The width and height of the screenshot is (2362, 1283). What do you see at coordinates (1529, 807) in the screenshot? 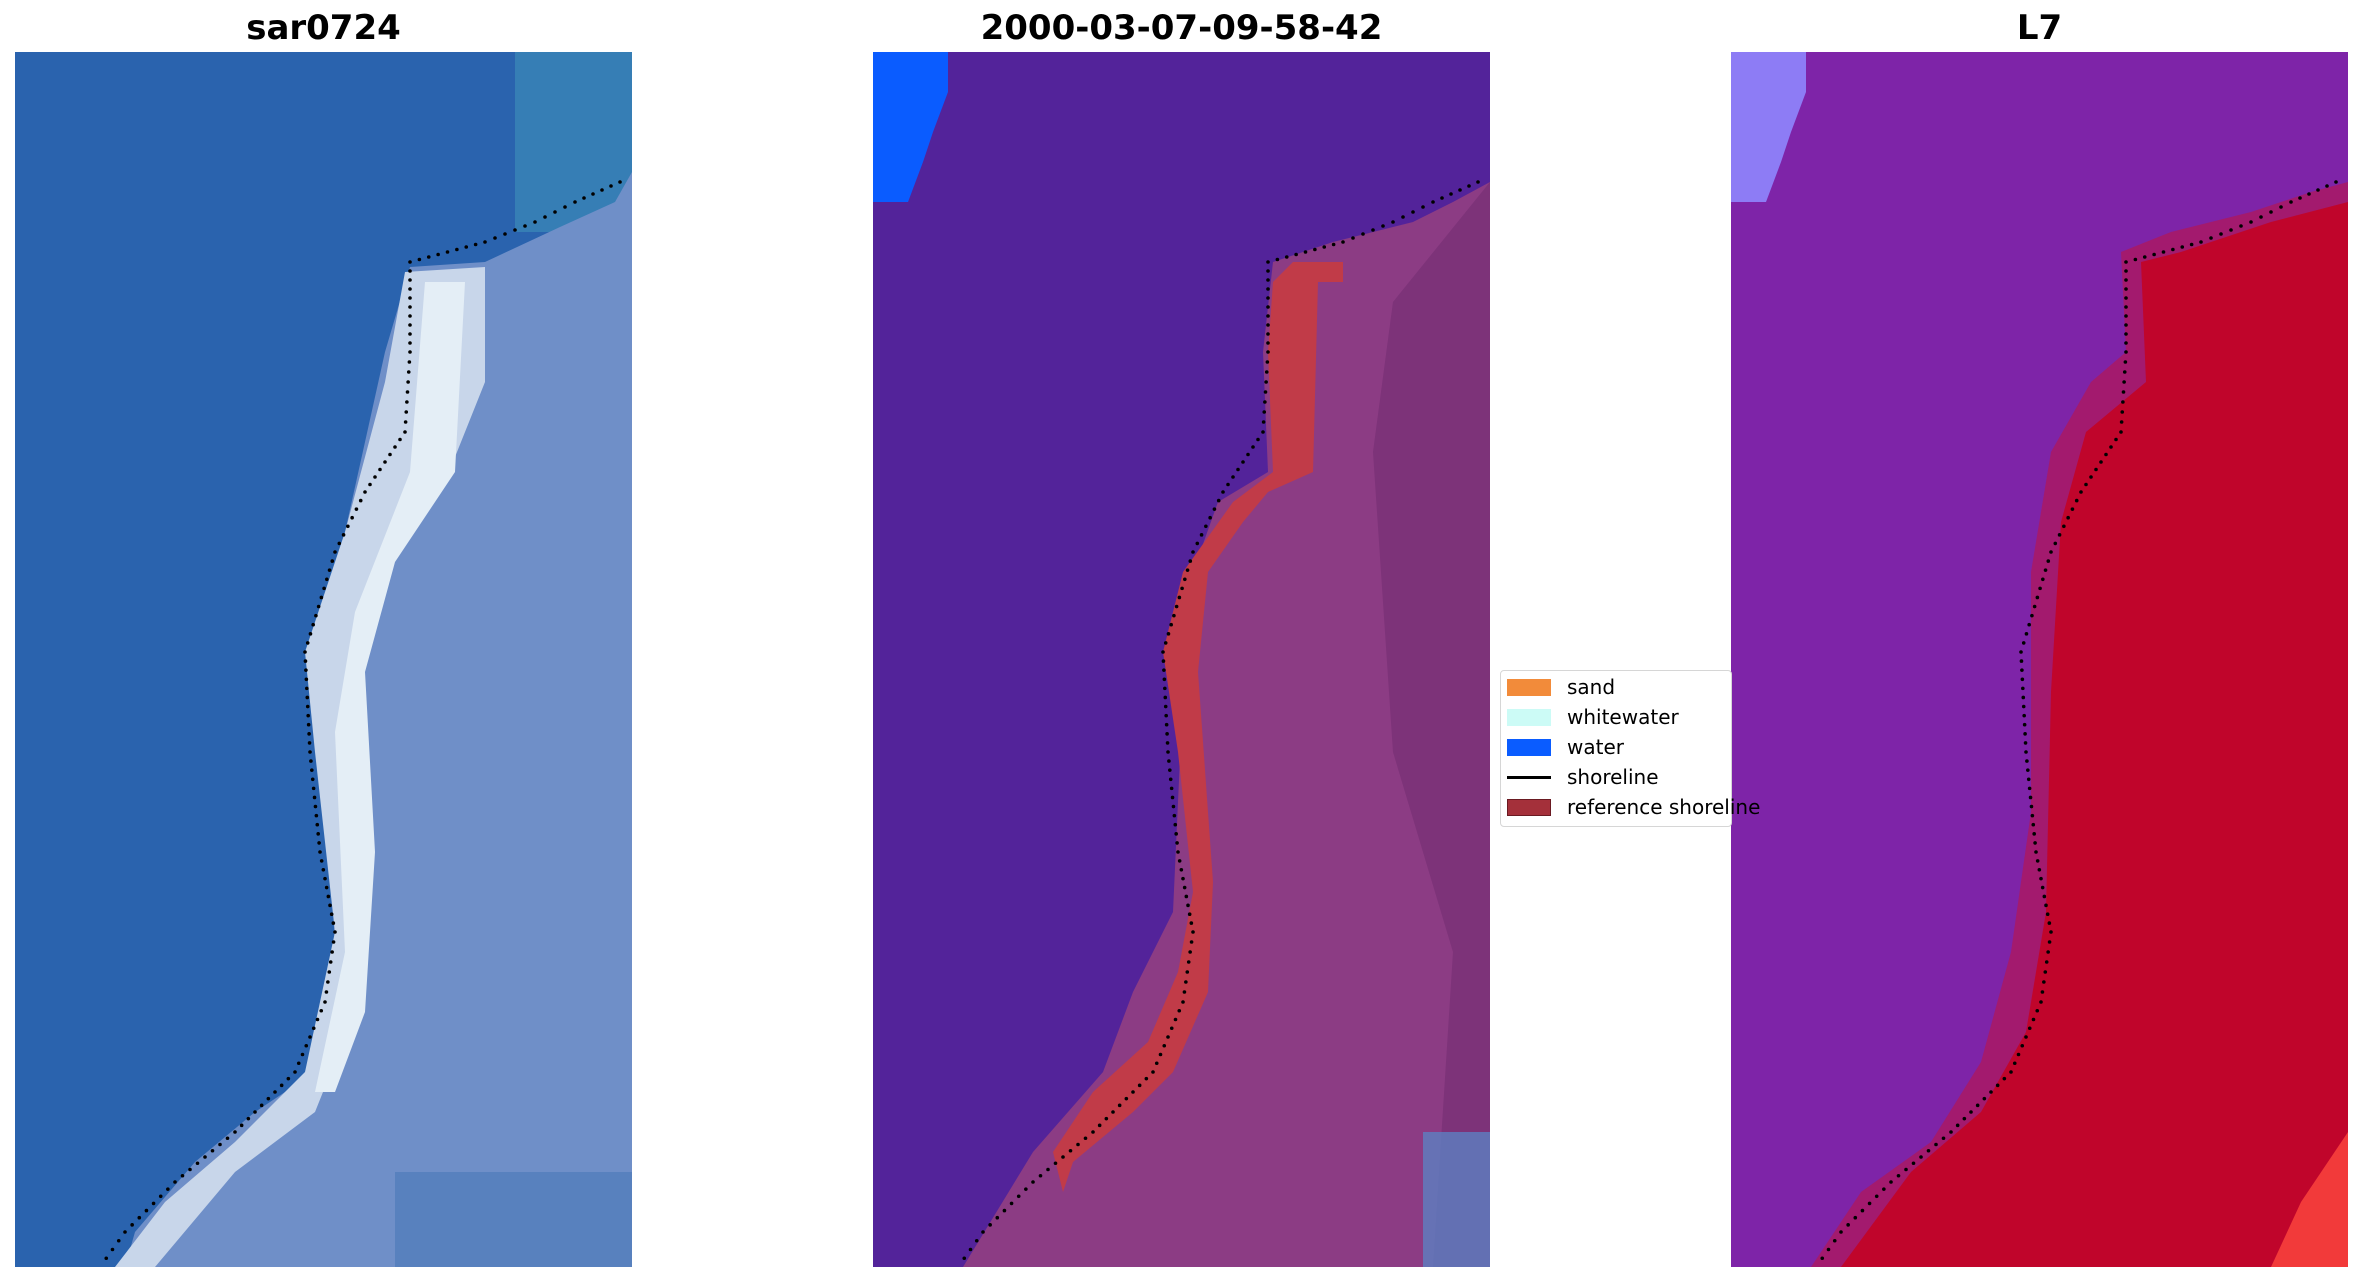
I see `reference-shoreline-swatch` at bounding box center [1529, 807].